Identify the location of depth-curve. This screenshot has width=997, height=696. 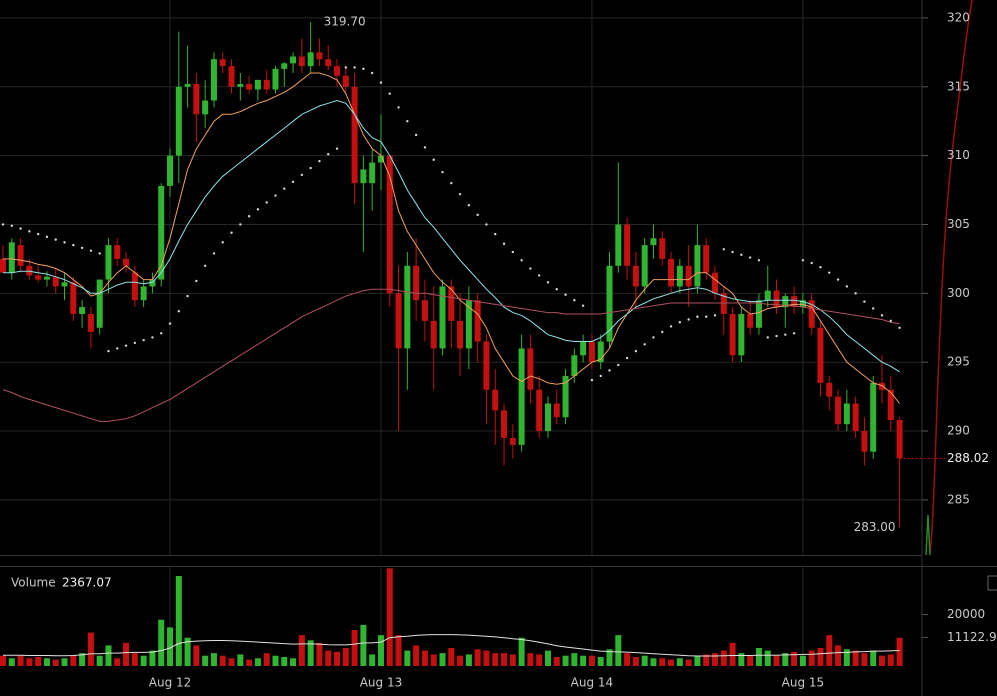
(951, 277).